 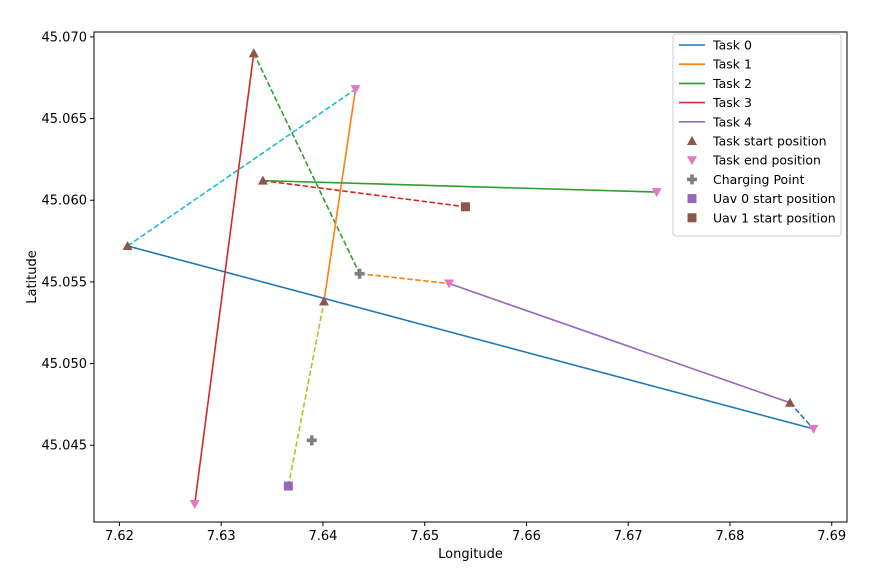 What do you see at coordinates (831, 536) in the screenshot?
I see `x-tick-label: 7.69` at bounding box center [831, 536].